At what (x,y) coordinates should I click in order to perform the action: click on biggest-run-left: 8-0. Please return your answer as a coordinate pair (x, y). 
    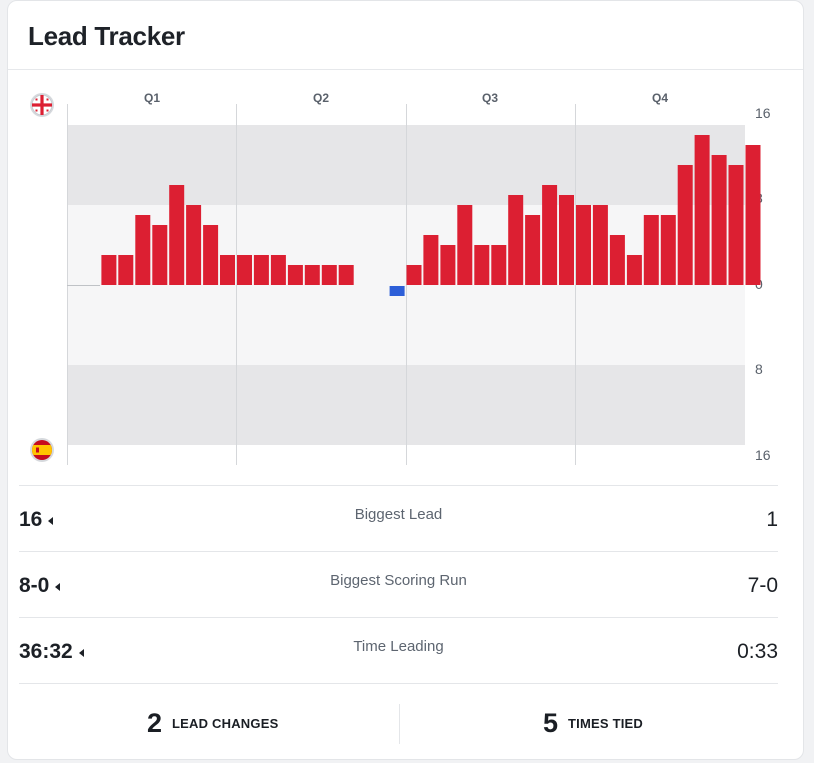
    Looking at the image, I should click on (34, 585).